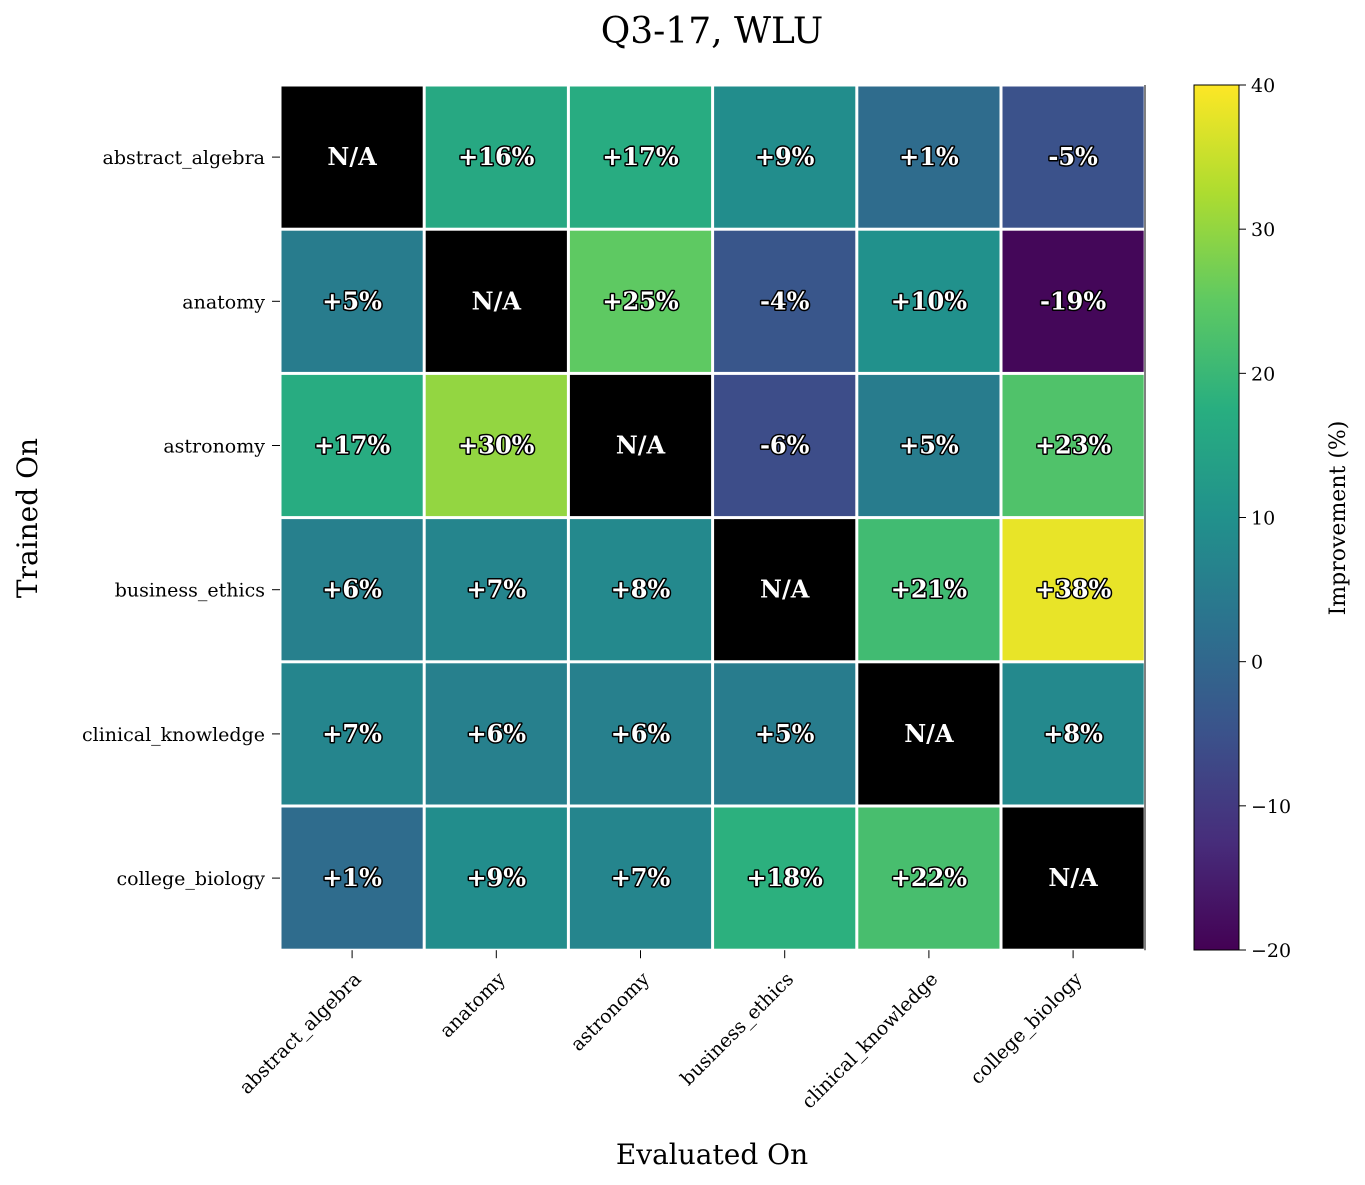  I want to click on y-tick-label: astronomy, so click(214, 447).